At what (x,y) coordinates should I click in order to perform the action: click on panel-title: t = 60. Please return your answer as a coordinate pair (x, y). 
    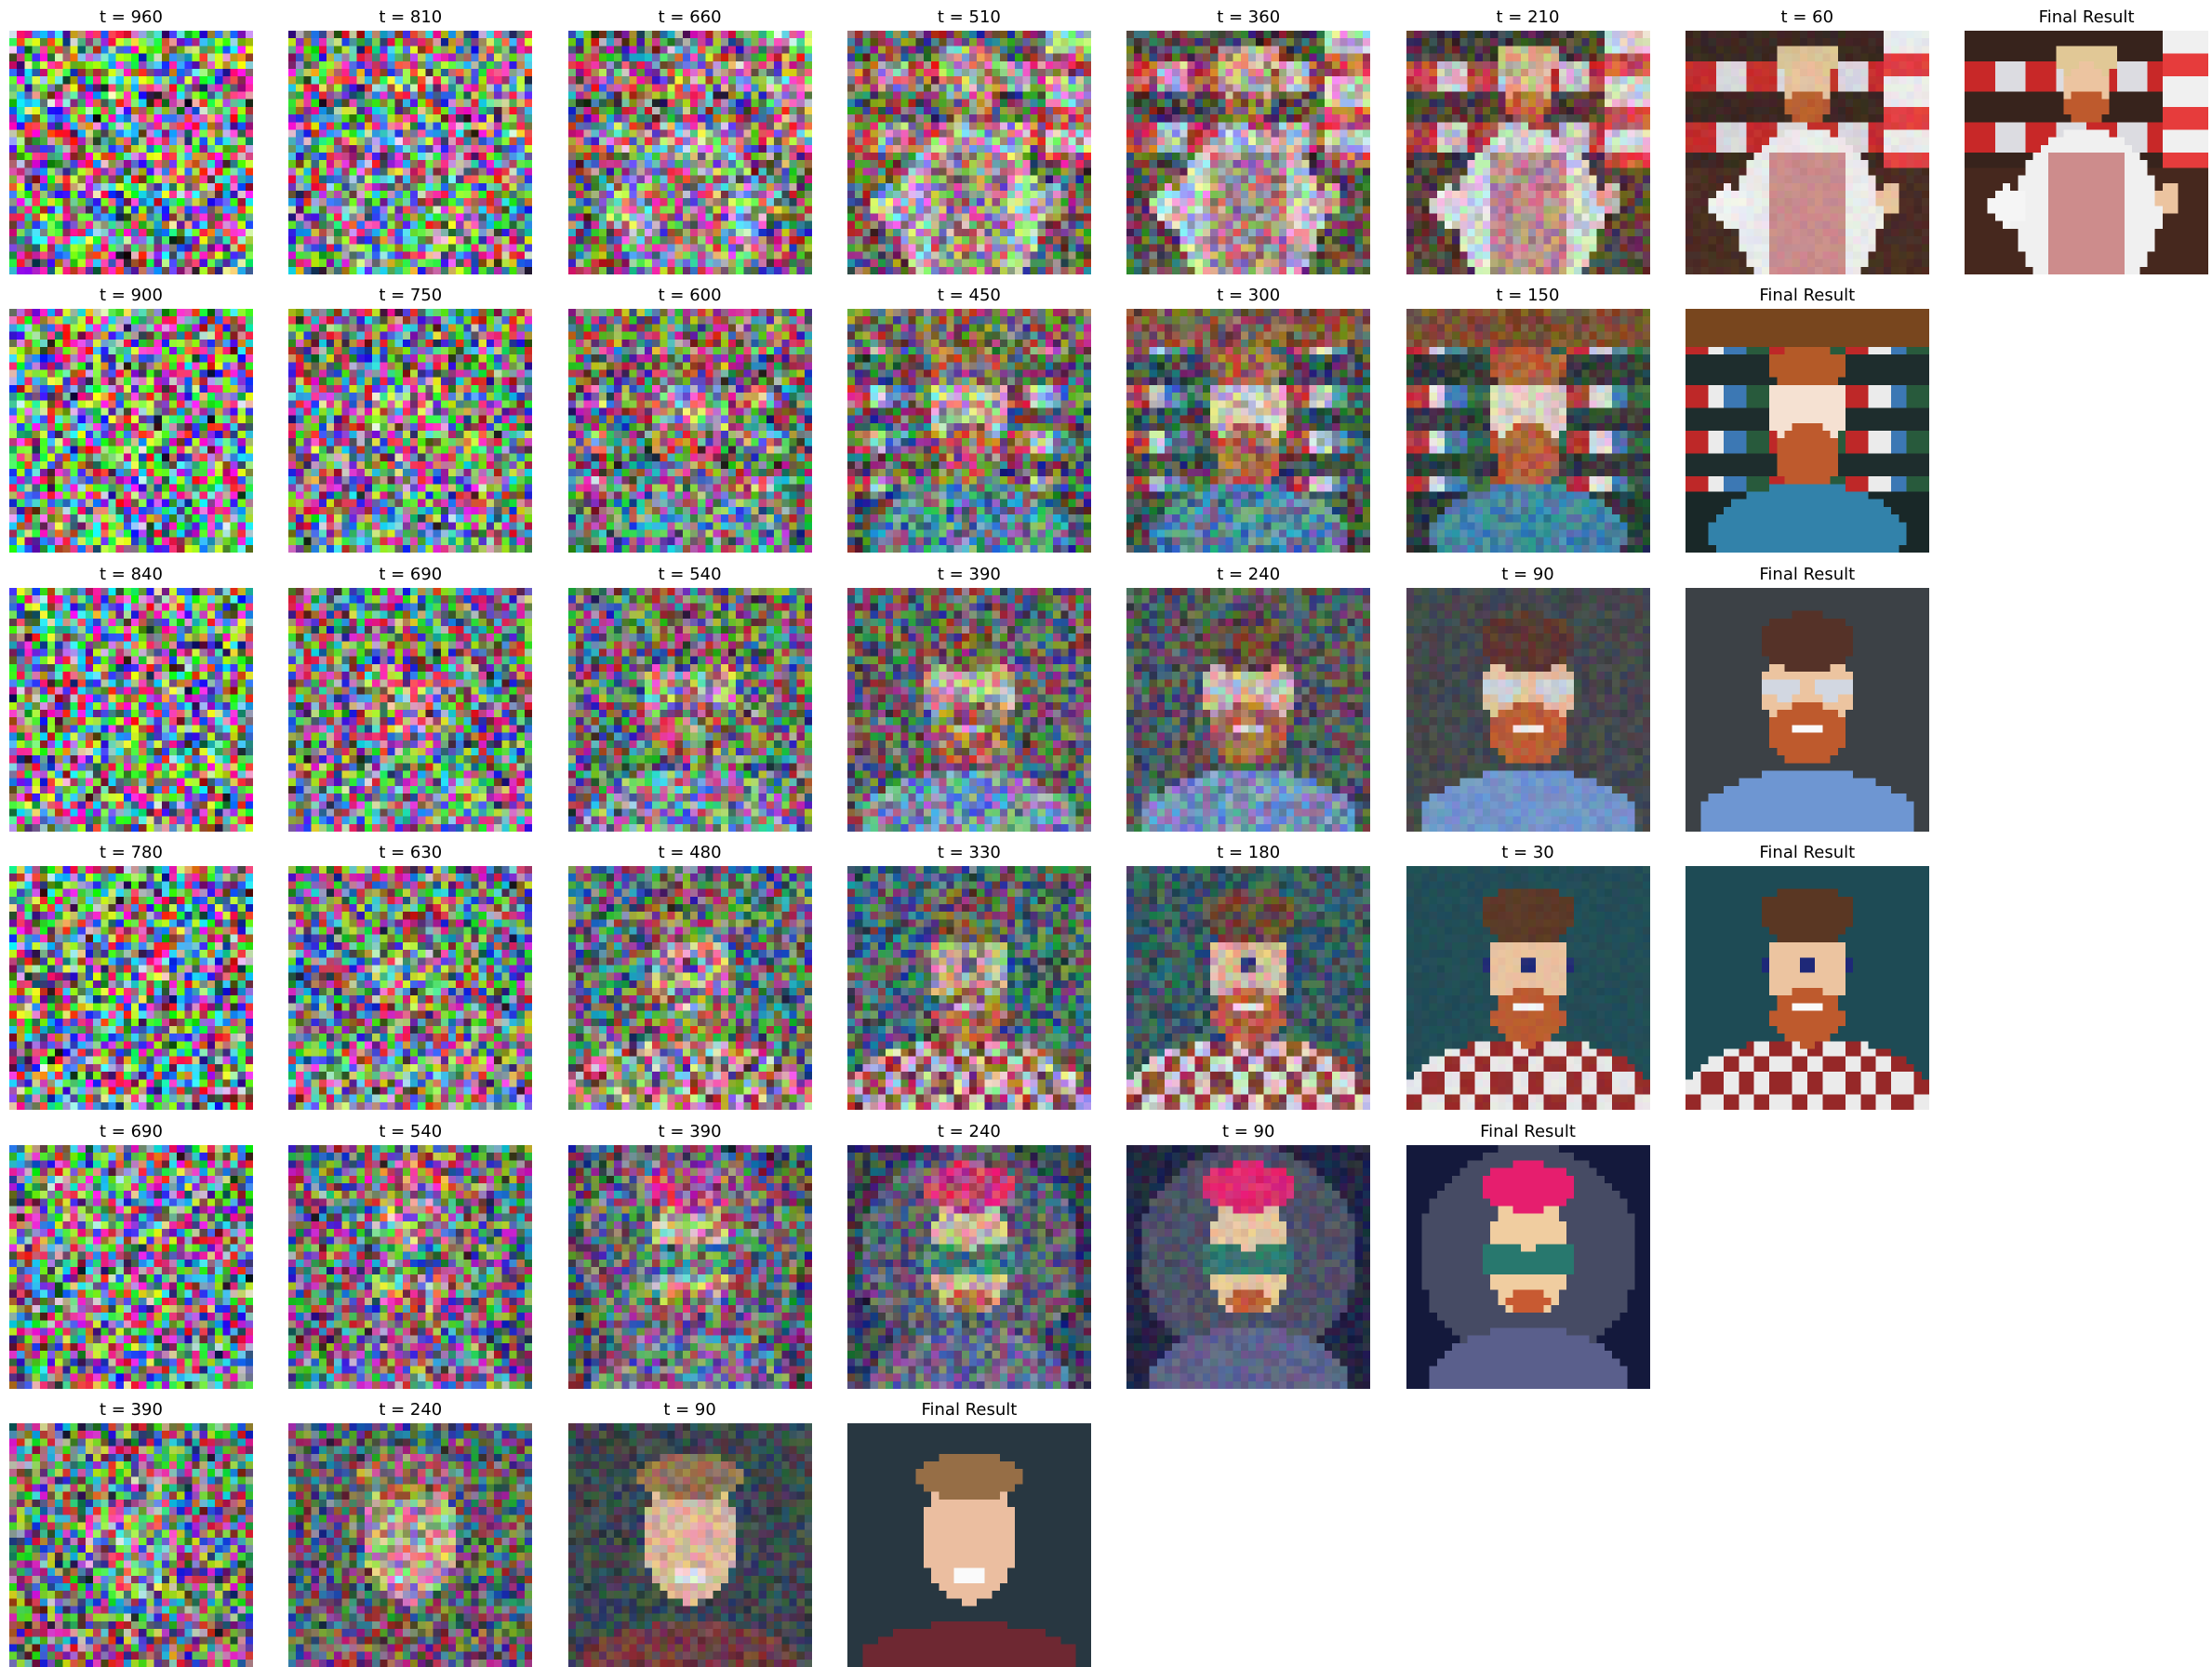
    Looking at the image, I should click on (1807, 17).